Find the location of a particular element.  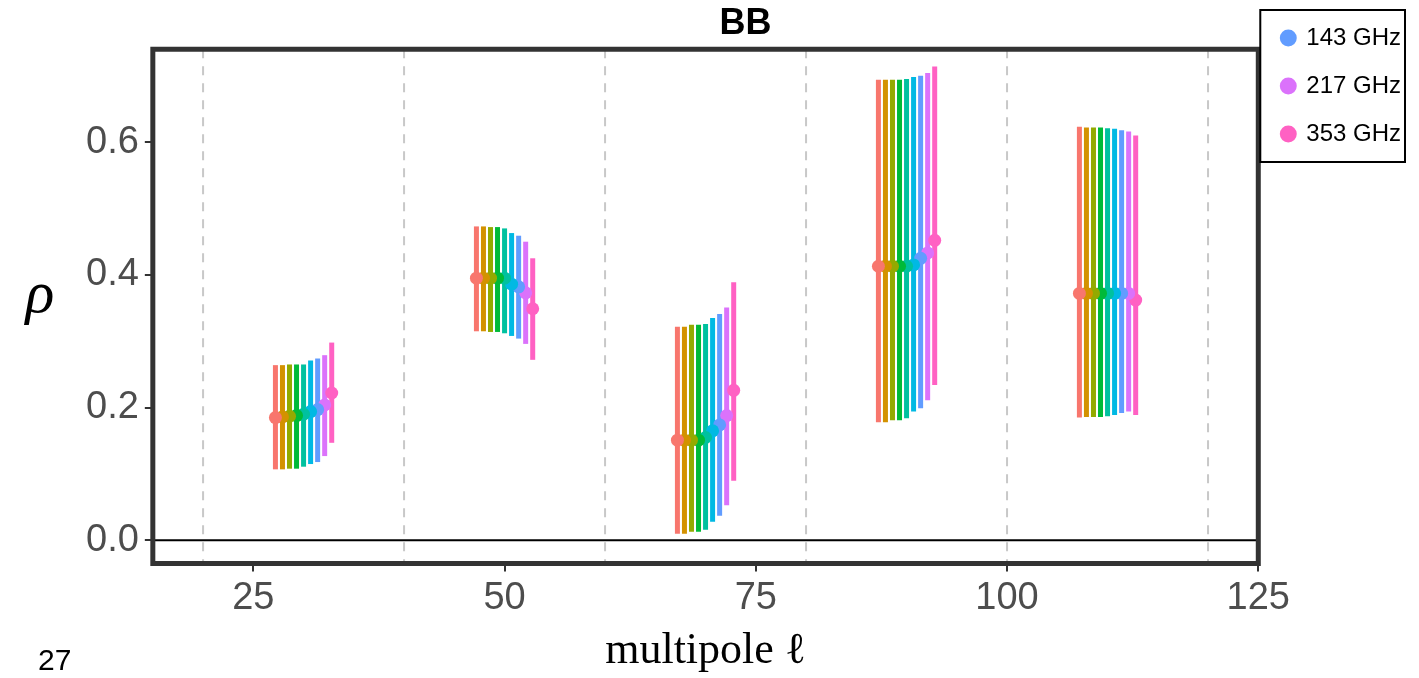

x-axis-title: multipole ℓ is located at coordinates (705, 649).